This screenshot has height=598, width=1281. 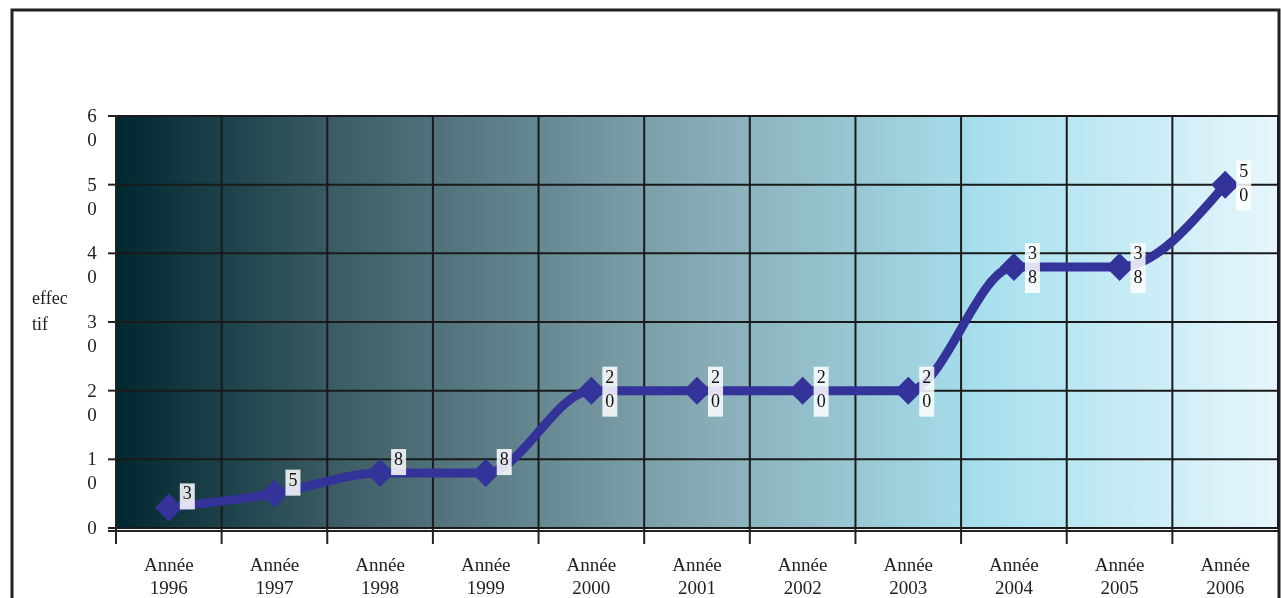 What do you see at coordinates (169, 576) in the screenshot?
I see `x-tick-label: Année 1996` at bounding box center [169, 576].